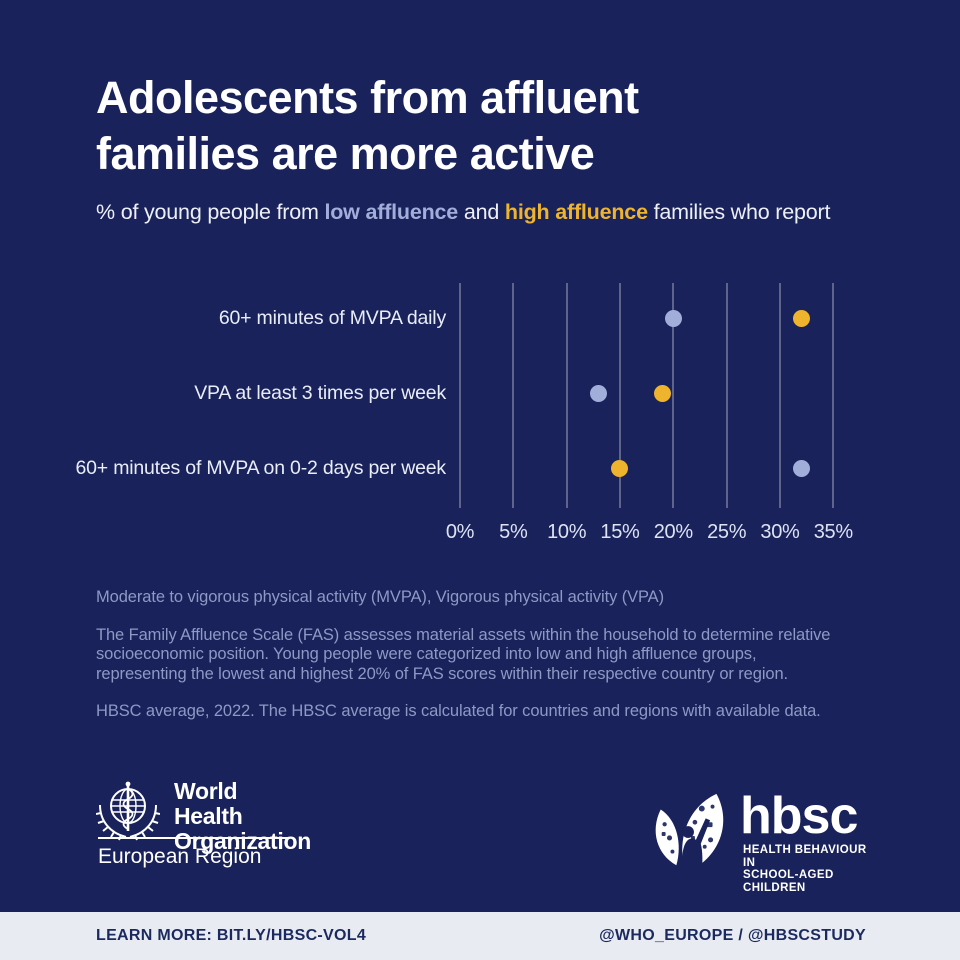 This screenshot has width=960, height=960. I want to click on x-axis-tick-label: 30%, so click(780, 532).